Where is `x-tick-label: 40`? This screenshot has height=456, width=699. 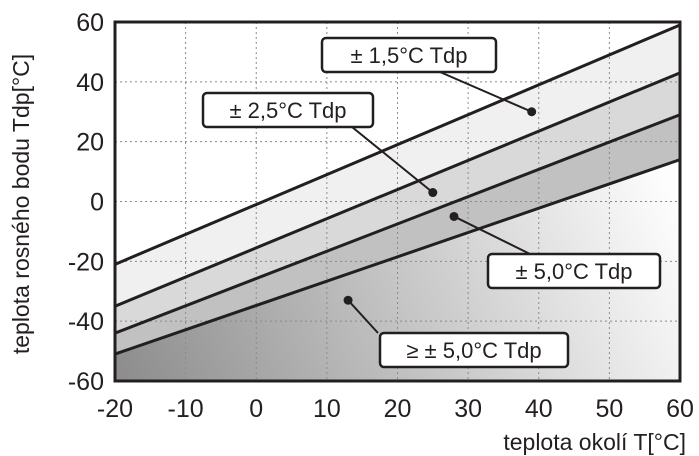 x-tick-label: 40 is located at coordinates (539, 409).